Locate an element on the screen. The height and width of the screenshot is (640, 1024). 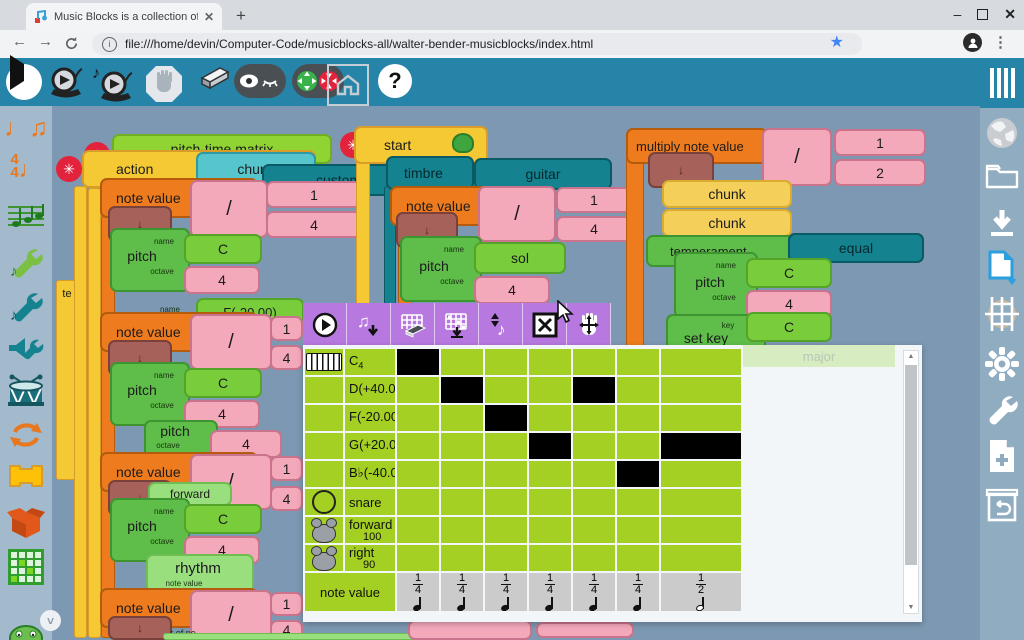
boxes-box-icon is located at coordinates (26, 524).